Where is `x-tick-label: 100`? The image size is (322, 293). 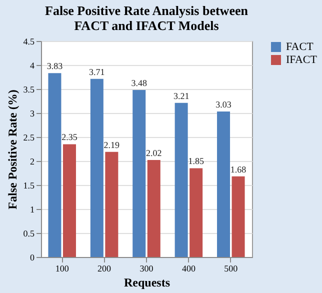 x-tick-label: 100 is located at coordinates (62, 269).